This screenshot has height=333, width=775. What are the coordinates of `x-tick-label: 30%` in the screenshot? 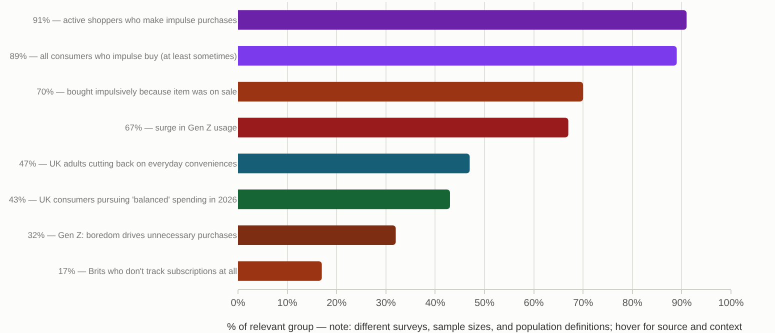 It's located at (386, 303).